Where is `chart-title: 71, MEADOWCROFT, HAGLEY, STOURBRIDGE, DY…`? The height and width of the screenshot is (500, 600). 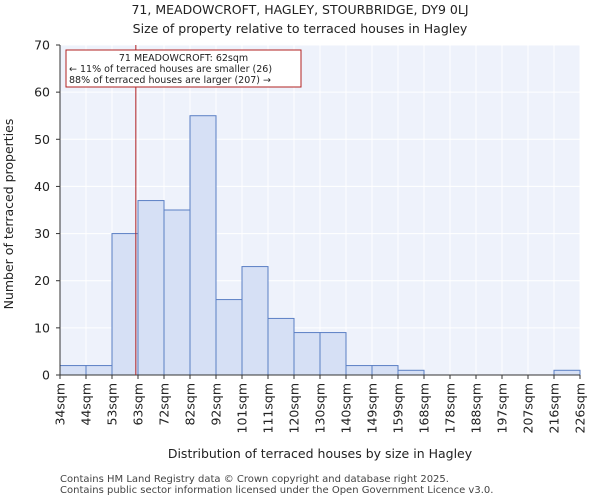
chart-title: 71, MEADOWCROFT, HAGLEY, STOURBRIDGE, DY… is located at coordinates (299, 9).